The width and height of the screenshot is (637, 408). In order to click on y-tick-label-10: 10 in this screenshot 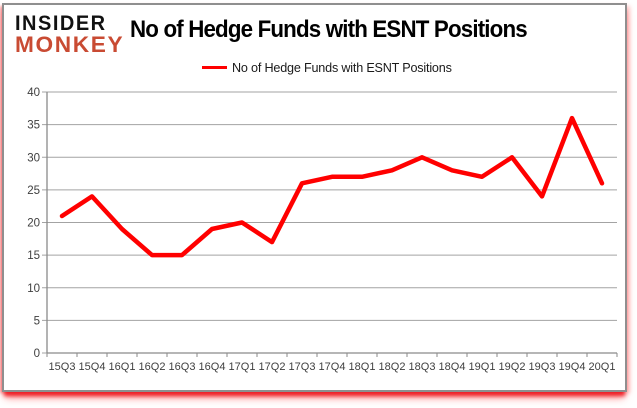, I will do `click(33, 289)`.